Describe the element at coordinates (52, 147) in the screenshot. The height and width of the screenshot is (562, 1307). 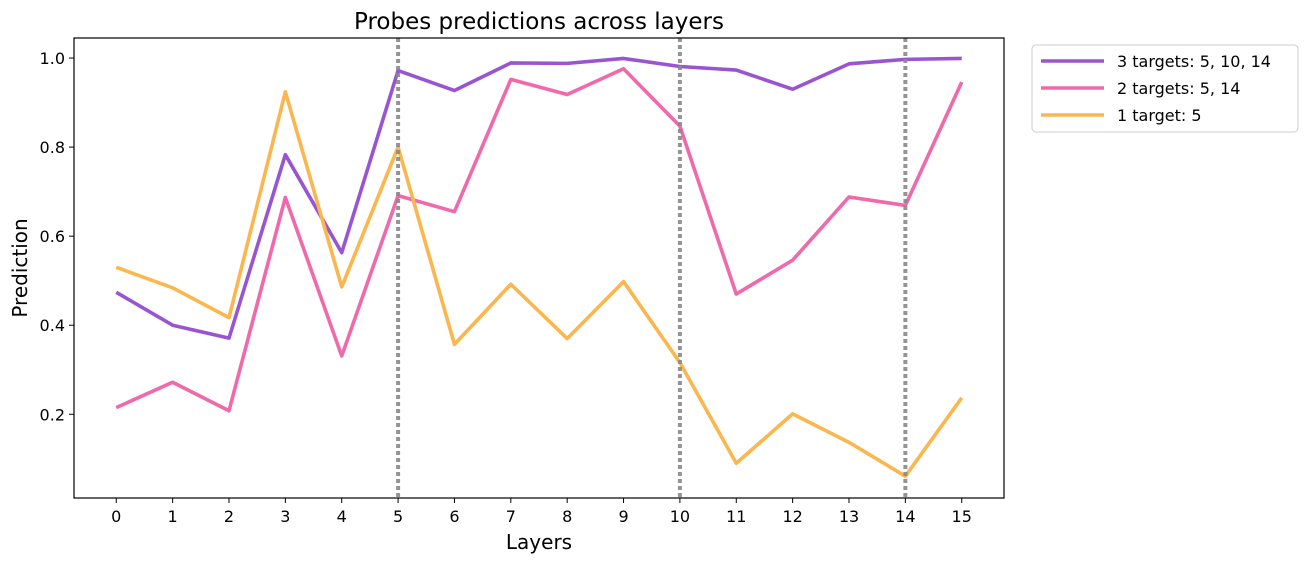
I see `y-tick-label: 0.8` at that location.